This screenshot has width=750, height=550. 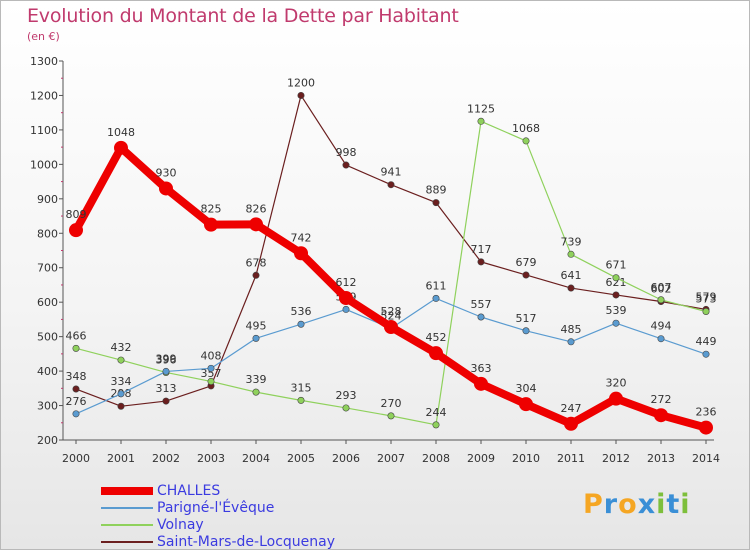 I want to click on data-label: 602, so click(x=661, y=288).